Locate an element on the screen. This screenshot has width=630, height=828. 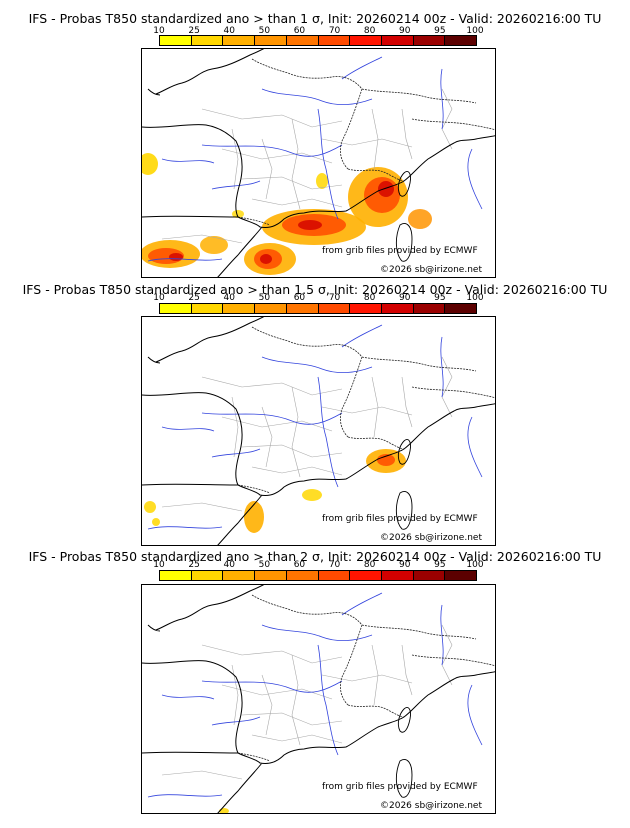
colorbar-tick-label: 40 is located at coordinates (229, 31).